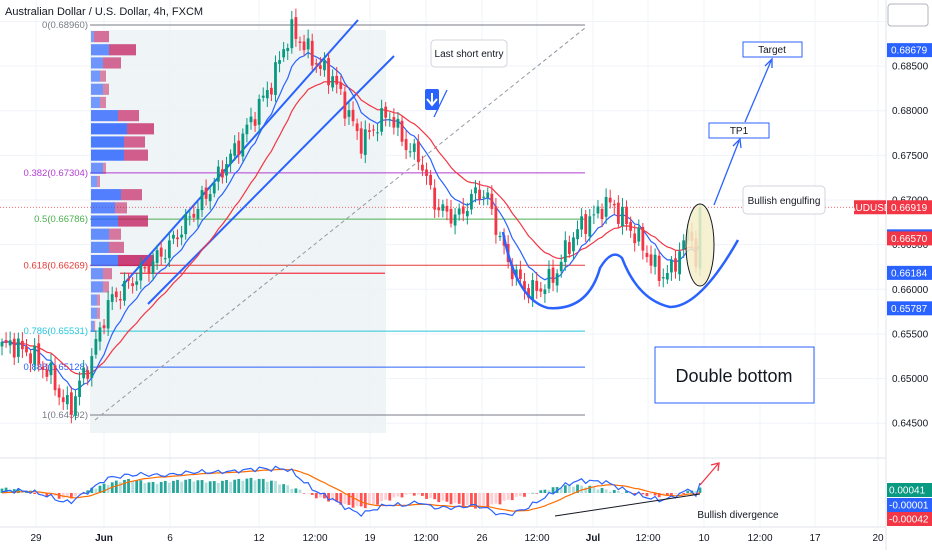 The width and height of the screenshot is (932, 555). Describe the element at coordinates (772, 49) in the screenshot. I see `target-callout: Target` at that location.